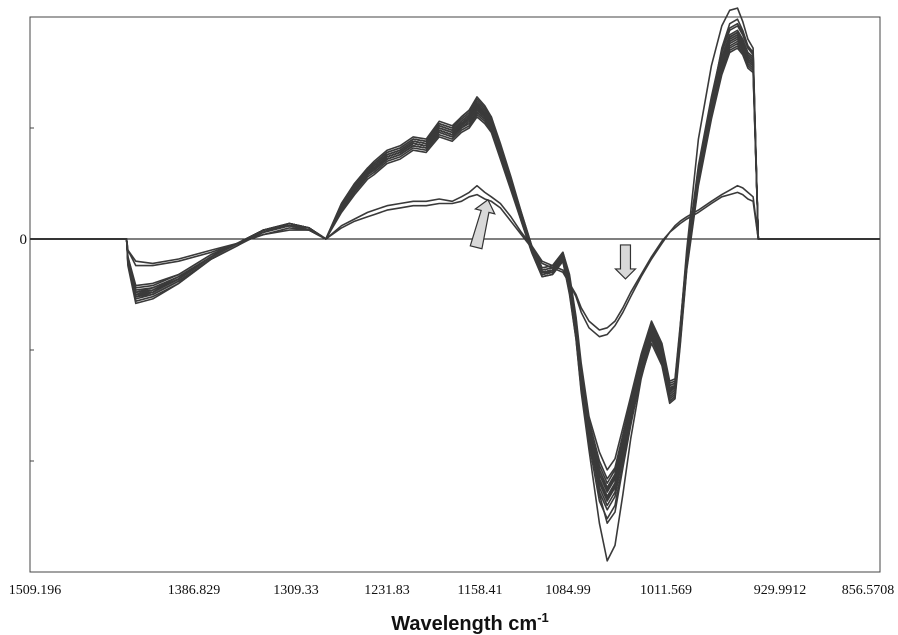 Image resolution: width=898 pixels, height=635 pixels. I want to click on x-tick-label: 1011.569, so click(666, 590).